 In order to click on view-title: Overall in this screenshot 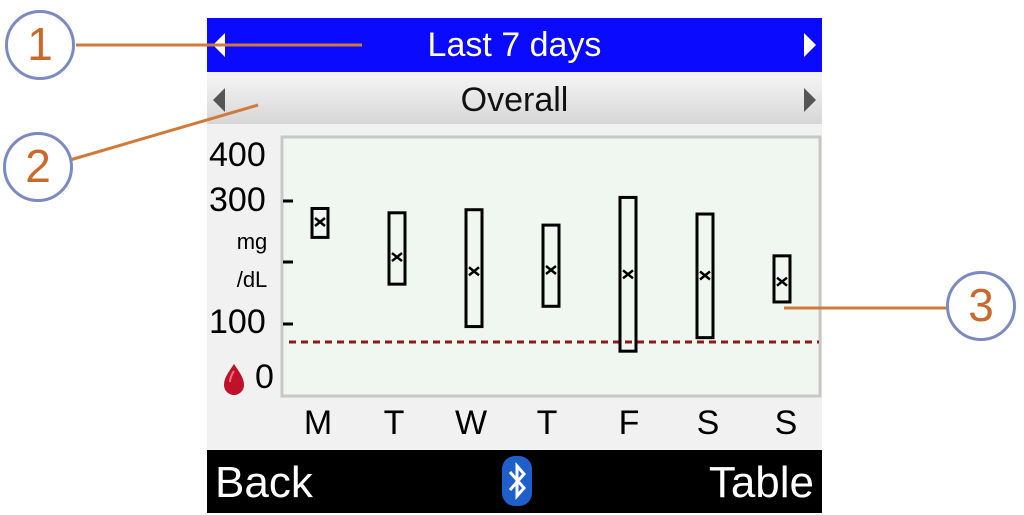, I will do `click(514, 100)`.